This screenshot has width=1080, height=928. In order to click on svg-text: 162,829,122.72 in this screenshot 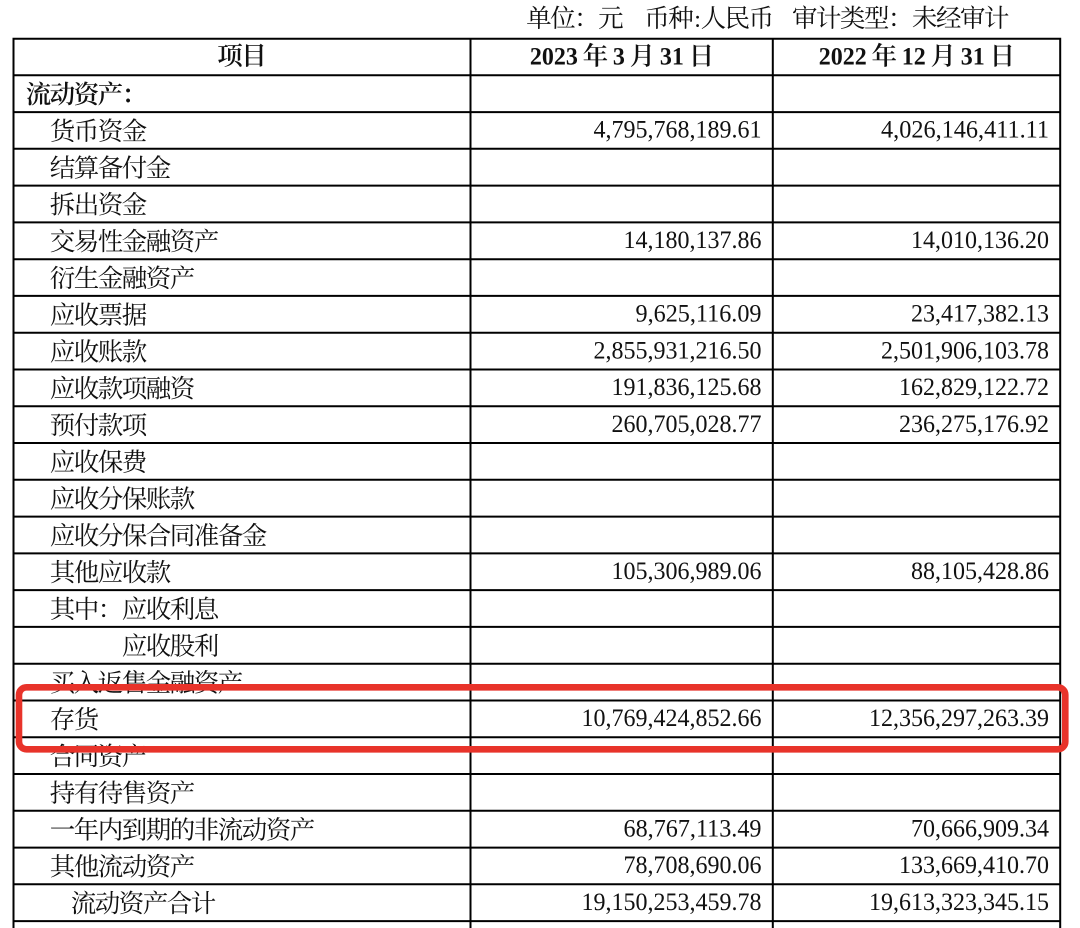, I will do `click(974, 387)`.